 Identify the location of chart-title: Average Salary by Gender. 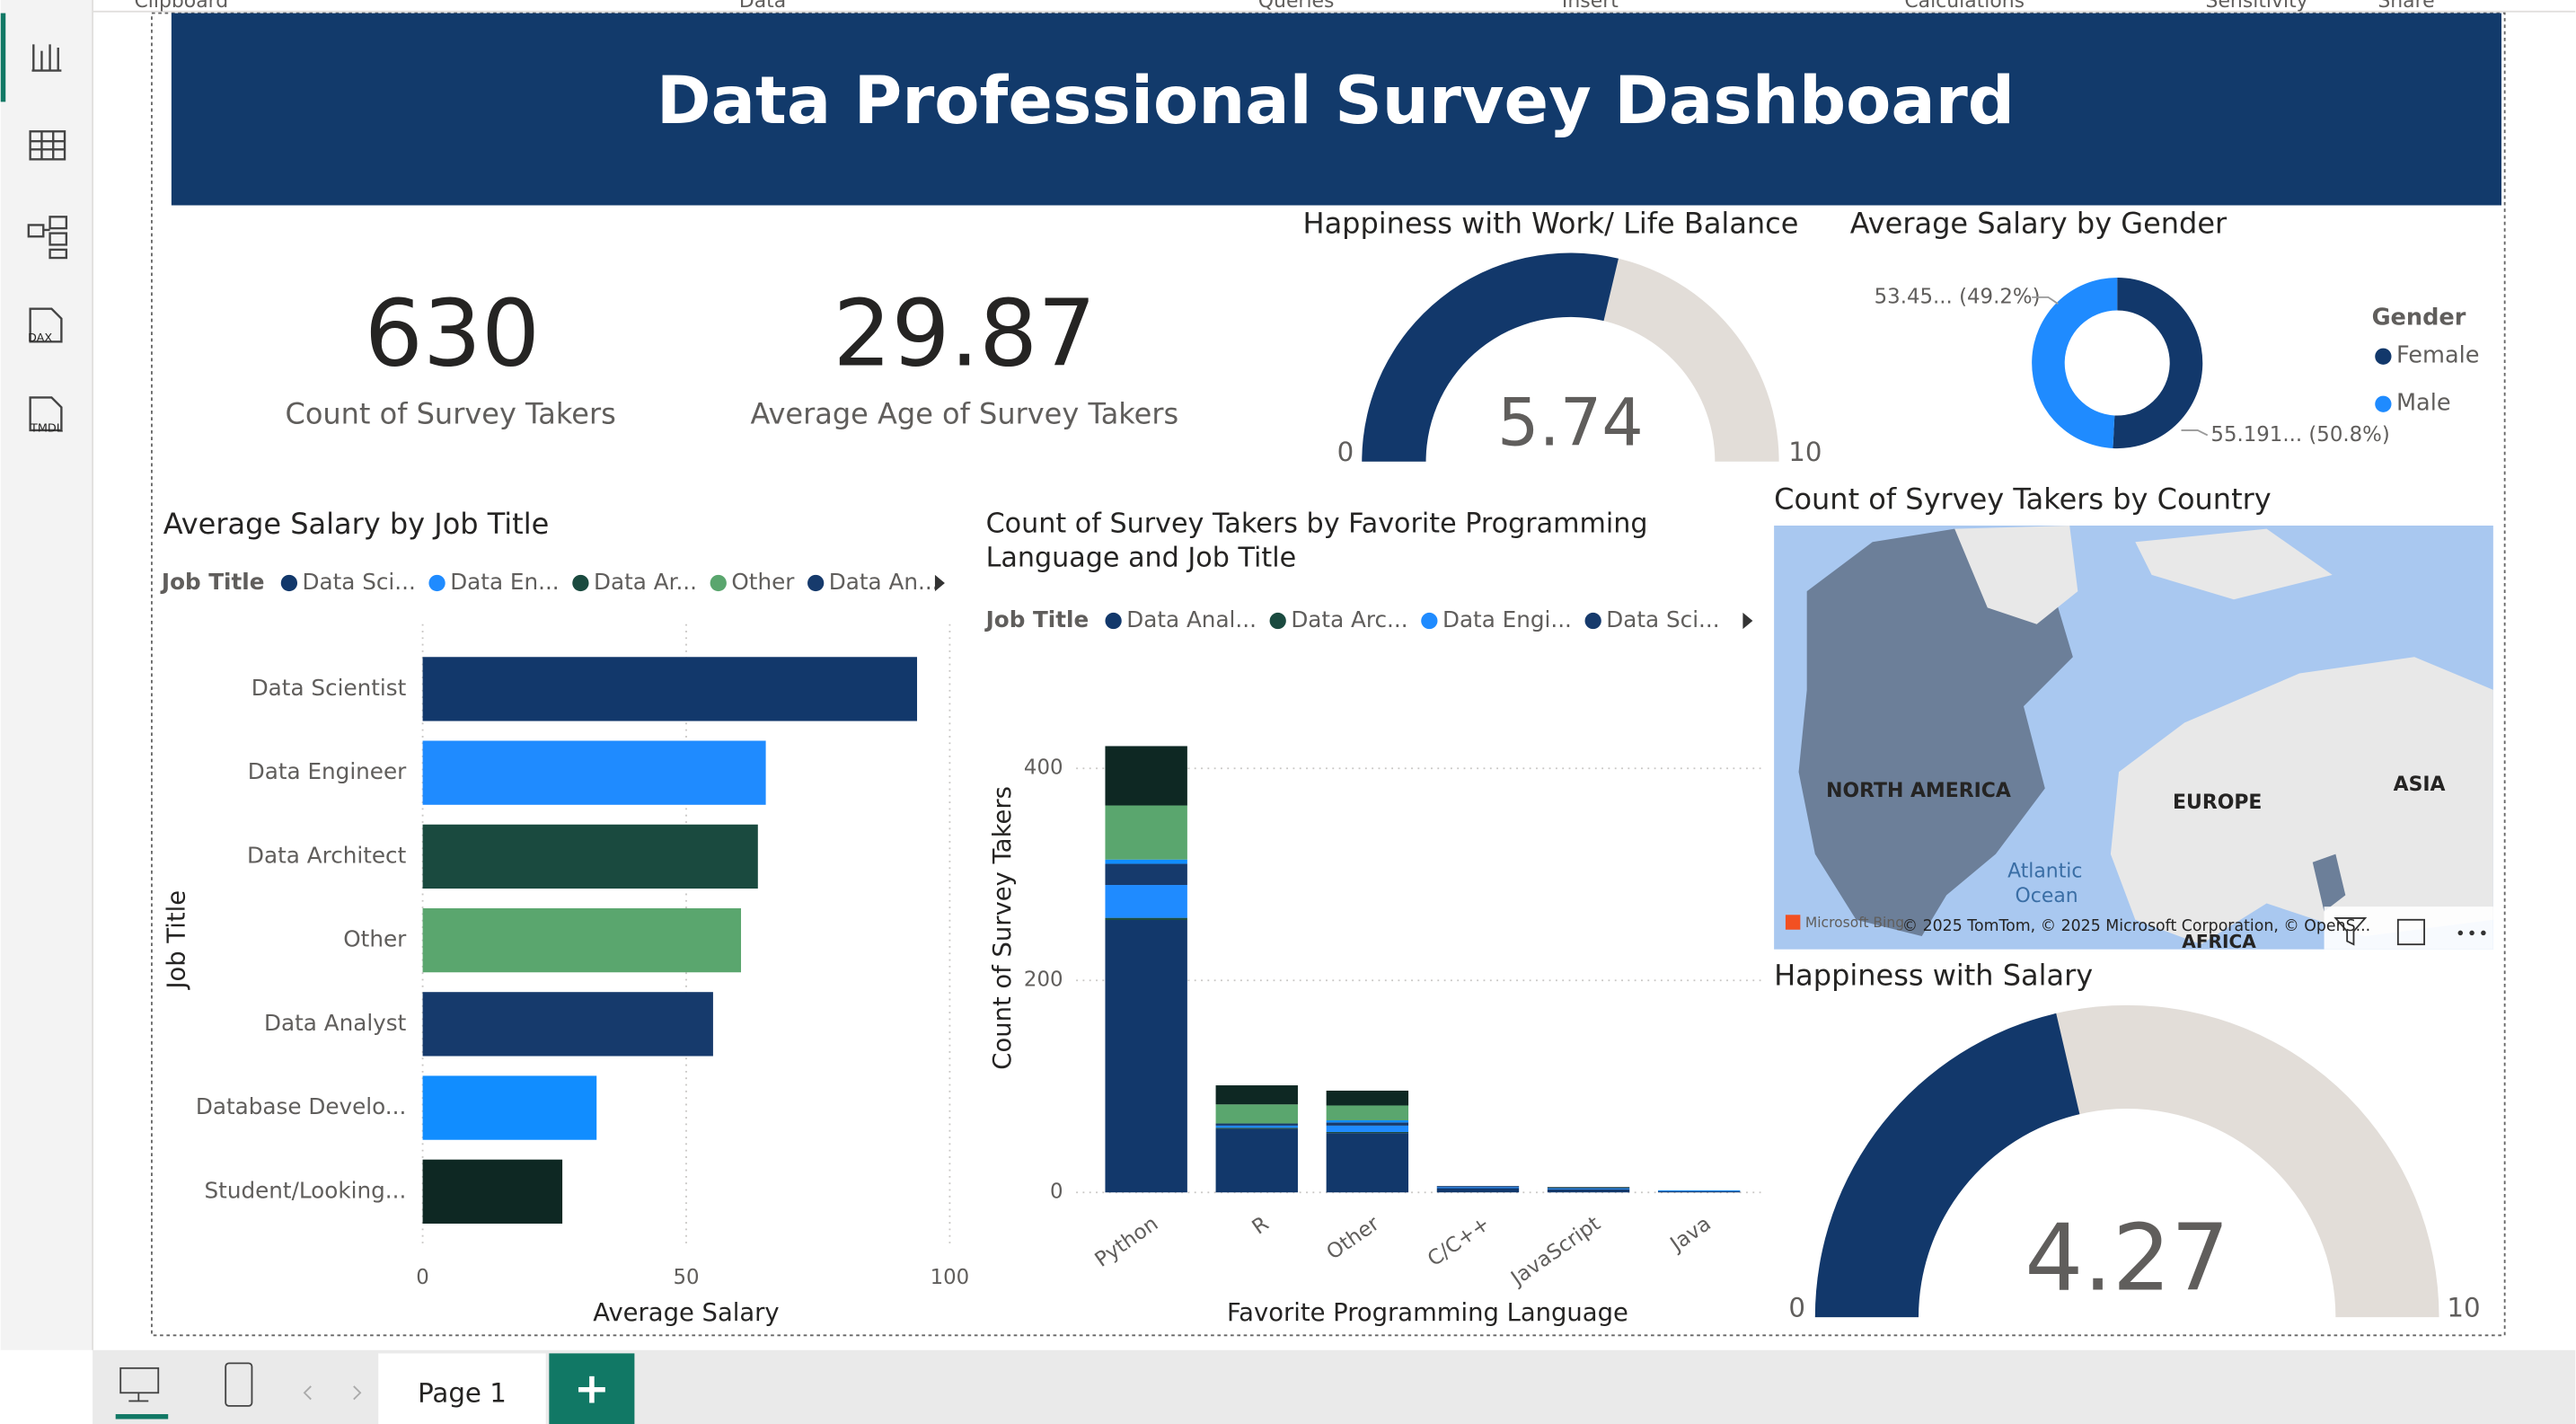
(2039, 223).